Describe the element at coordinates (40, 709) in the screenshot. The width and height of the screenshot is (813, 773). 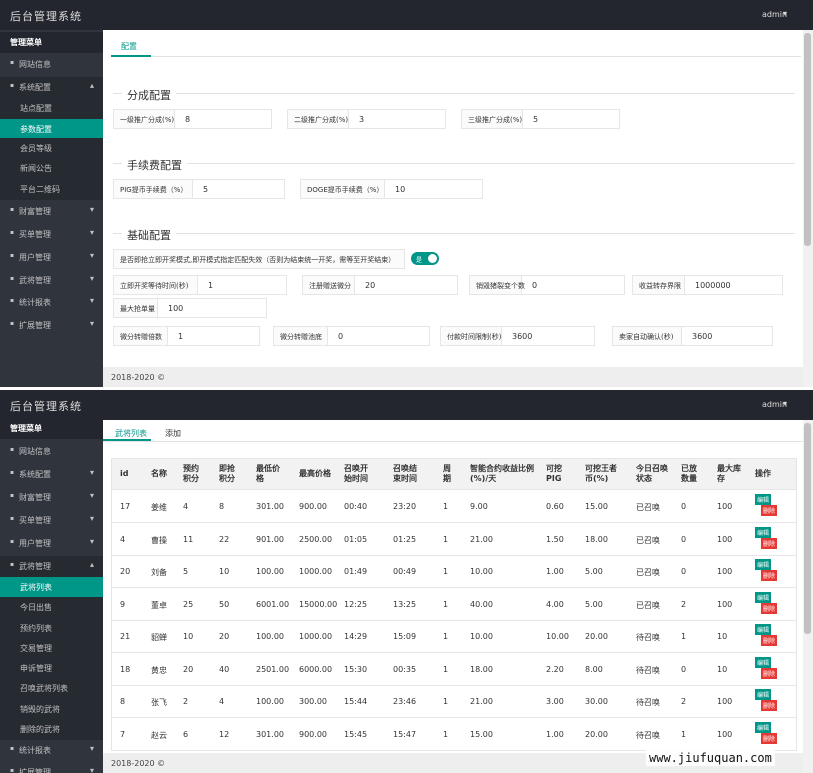
I see `menu-item: 销毁的武将` at that location.